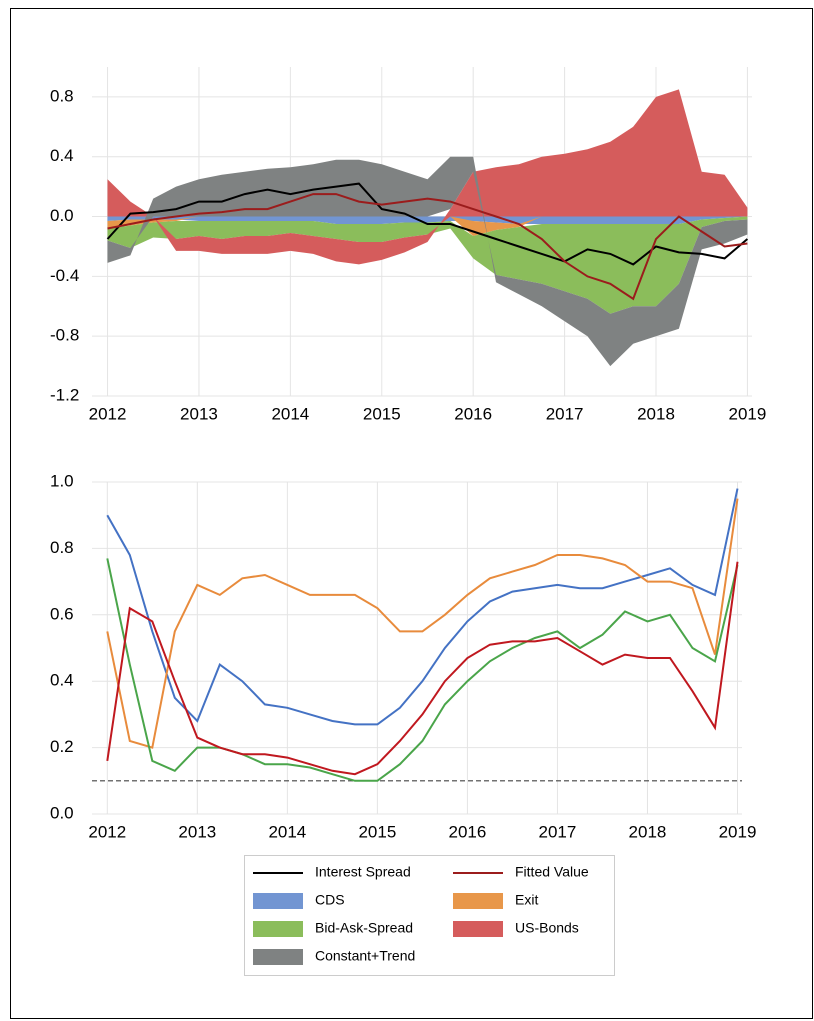 The image size is (814, 1021). I want to click on y-tick-label: -1.2, so click(64, 394).